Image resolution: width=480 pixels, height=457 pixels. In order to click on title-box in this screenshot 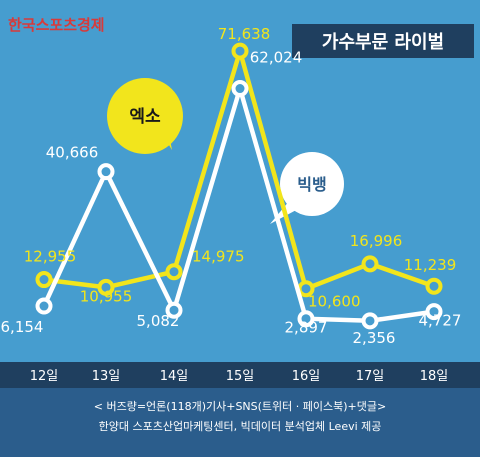, I will do `click(383, 41)`.